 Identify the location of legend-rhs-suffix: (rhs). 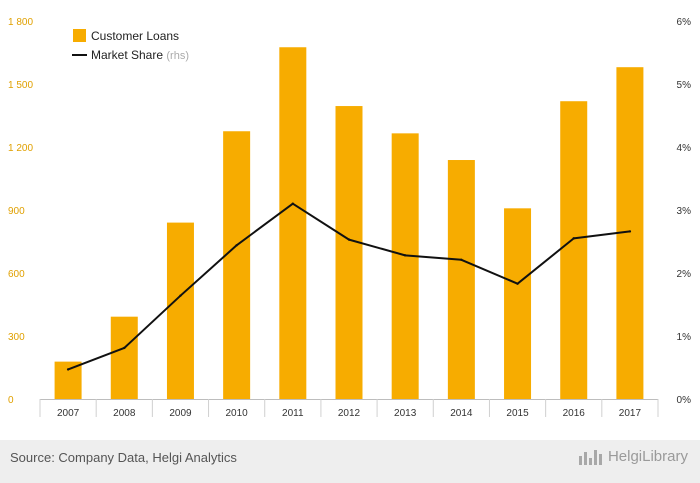
(177, 56).